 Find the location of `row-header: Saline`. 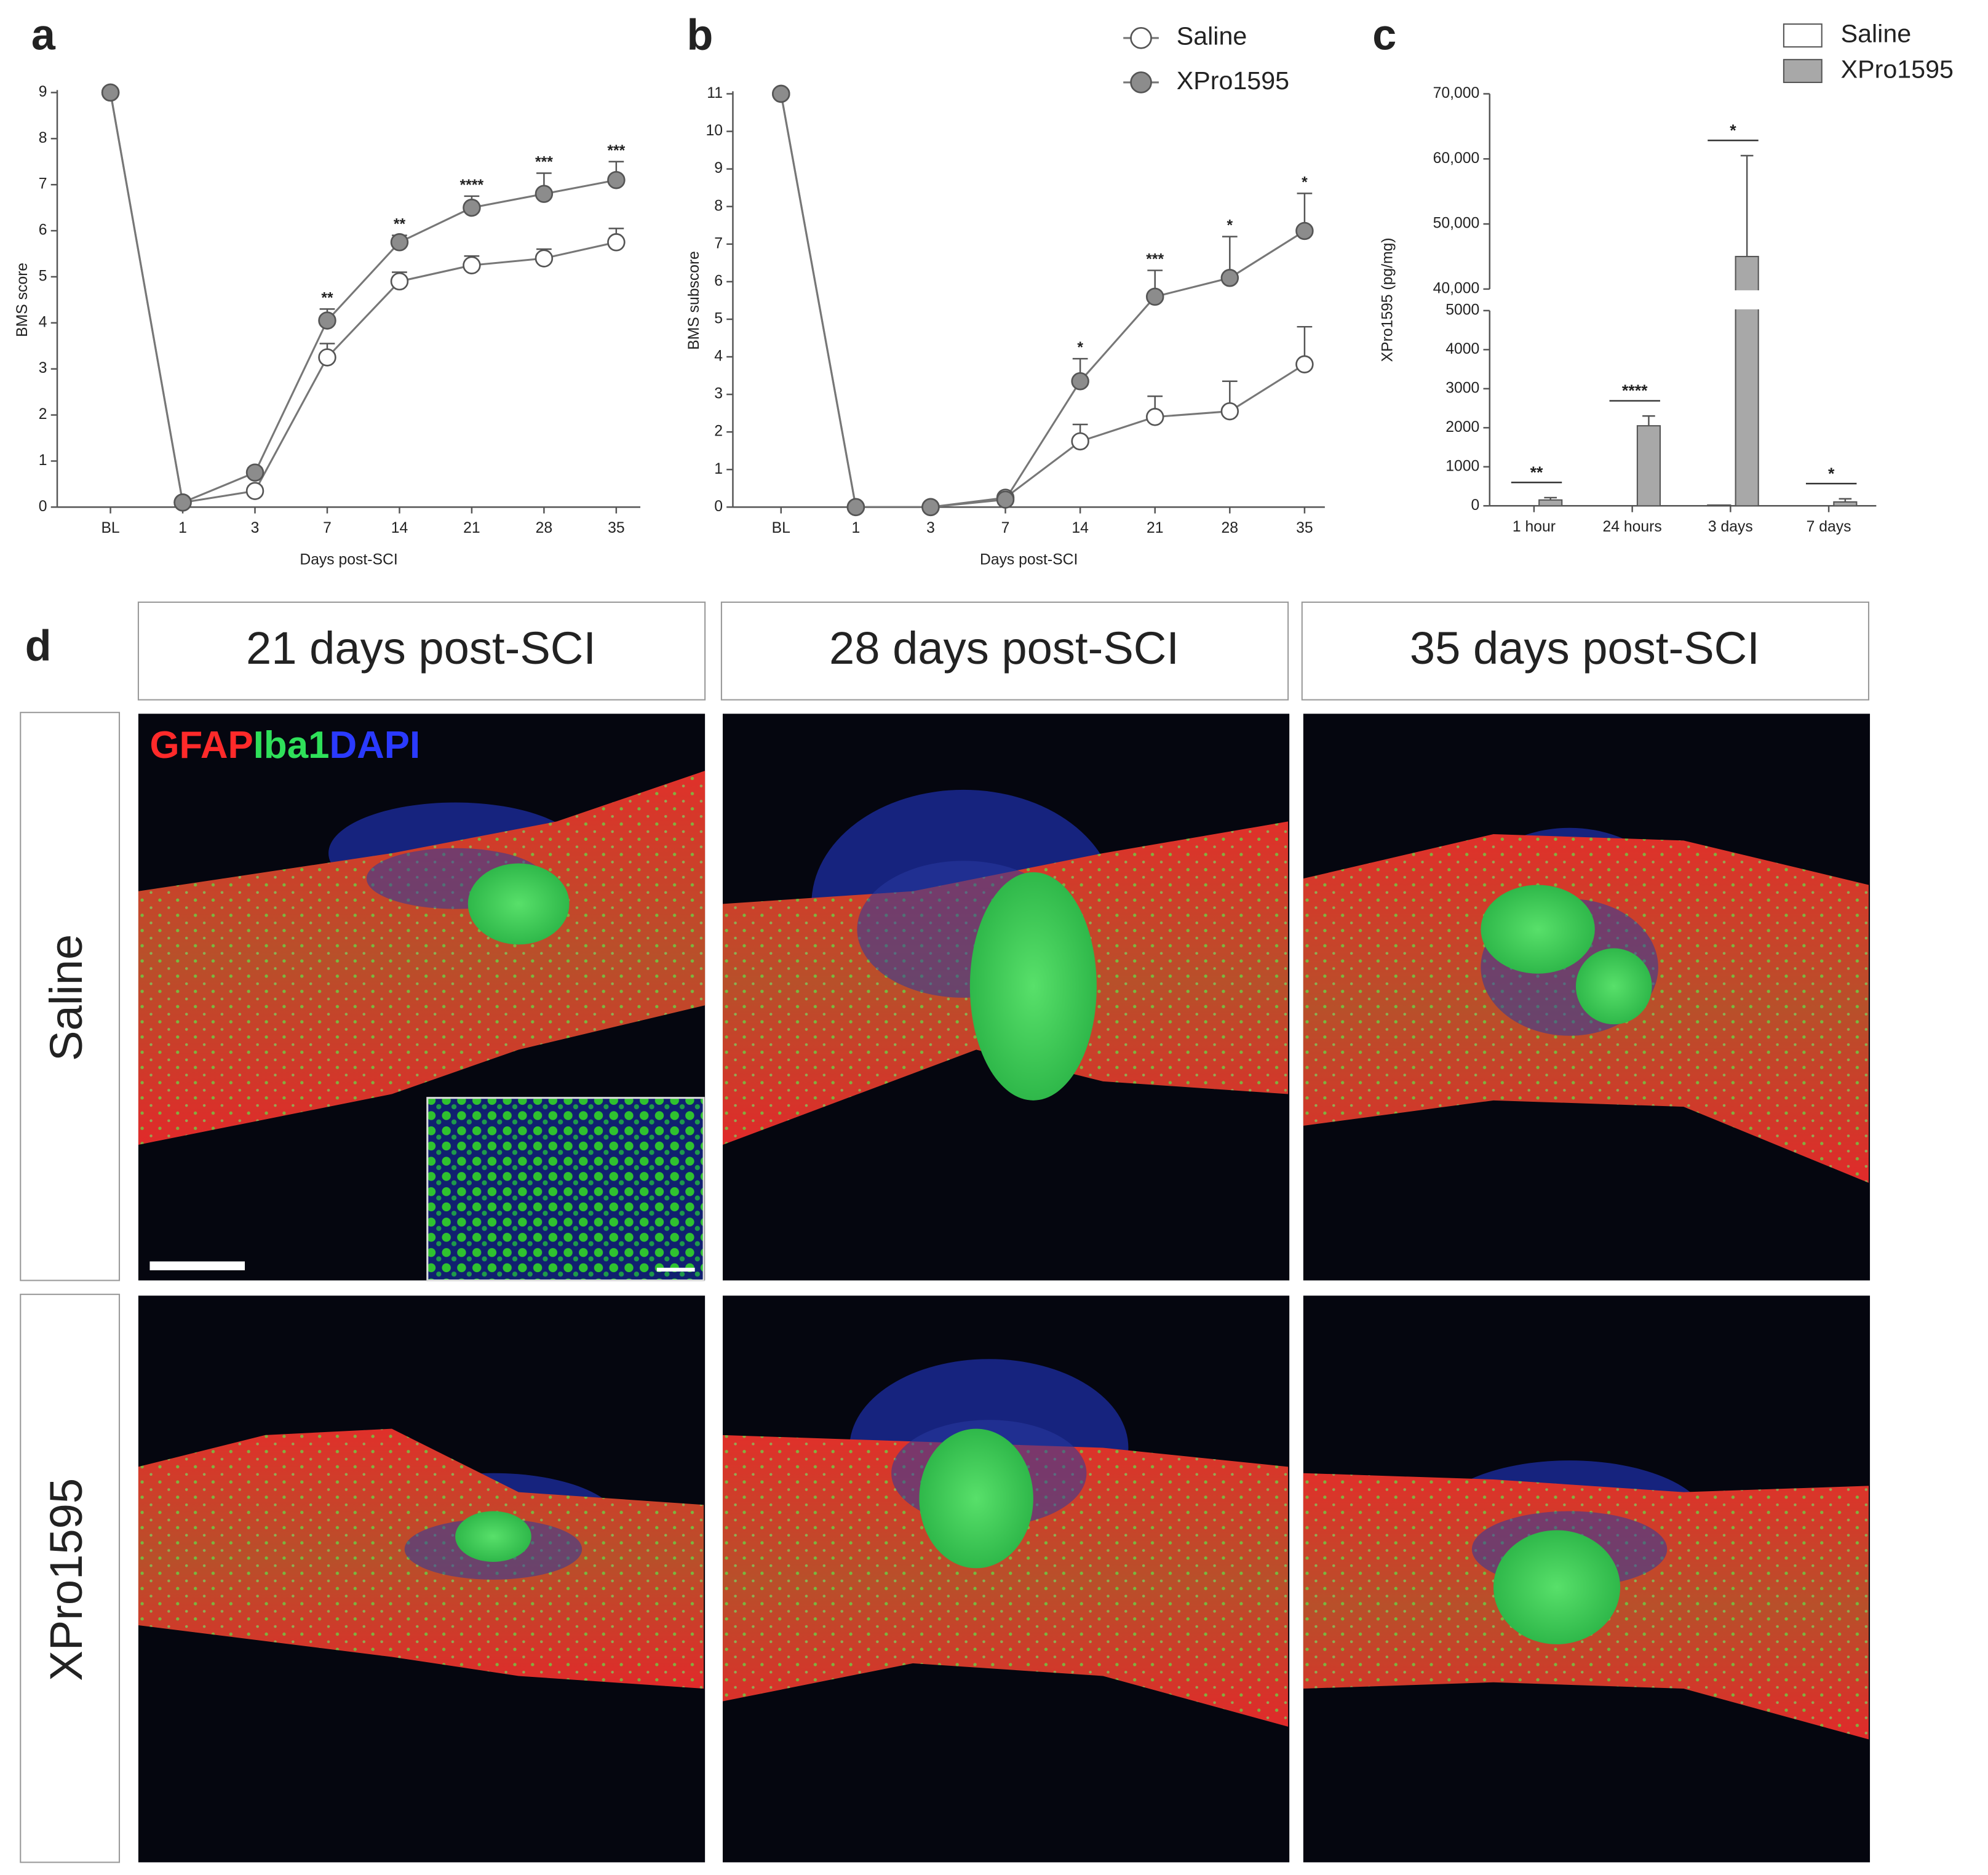

row-header: Saline is located at coordinates (66, 997).